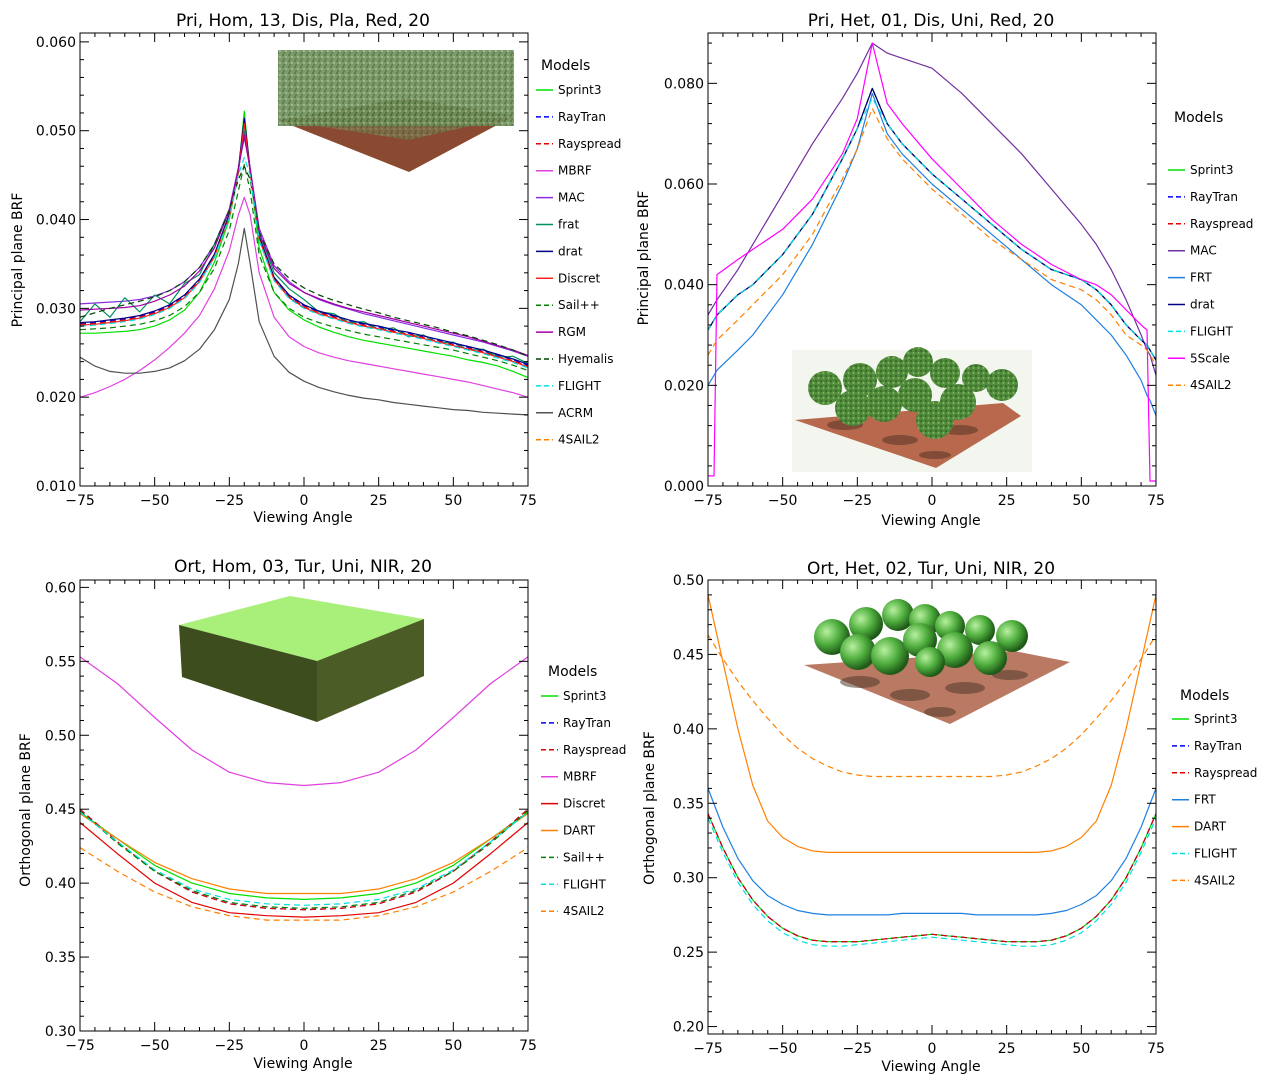 Image resolution: width=1270 pixels, height=1078 pixels. Describe the element at coordinates (56, 132) in the screenshot. I see `y-tick-label: 0.050` at that location.